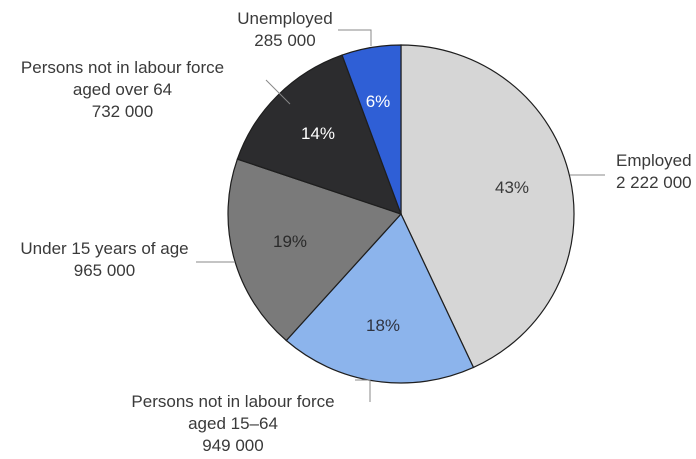  What do you see at coordinates (122, 67) in the screenshot?
I see `label-not-in-labour-over-64-line1: Persons not in labour force` at bounding box center [122, 67].